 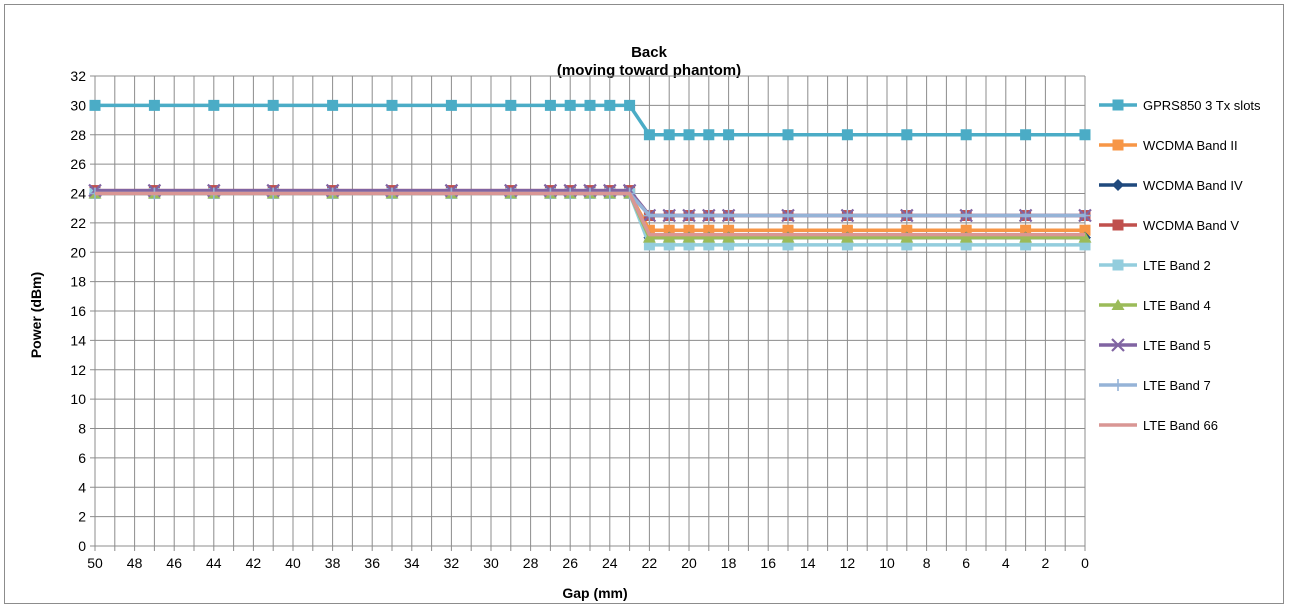 I want to click on x-tick-label: 34, so click(x=412, y=563).